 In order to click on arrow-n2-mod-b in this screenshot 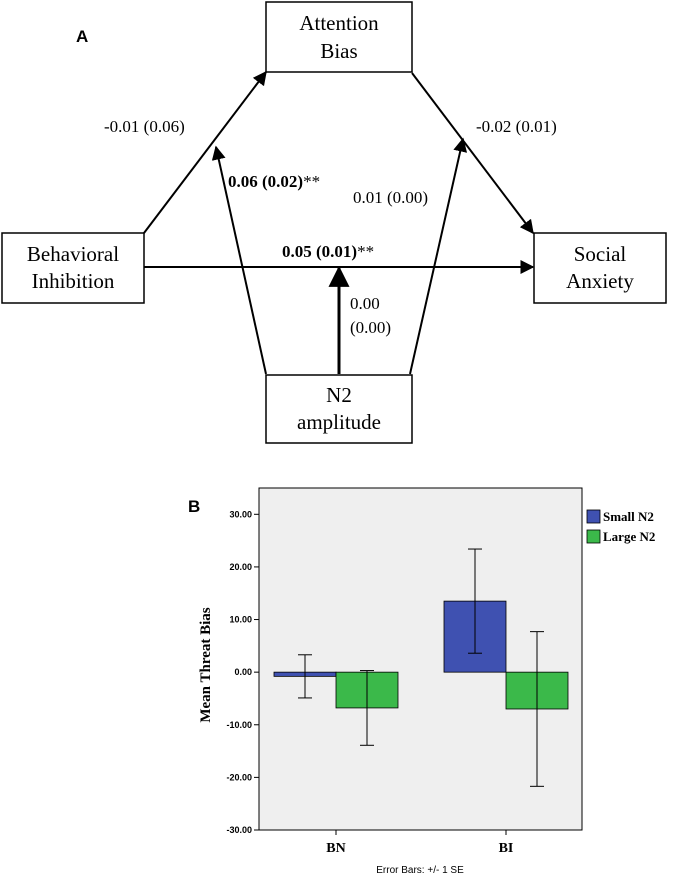, I will do `click(438, 256)`.